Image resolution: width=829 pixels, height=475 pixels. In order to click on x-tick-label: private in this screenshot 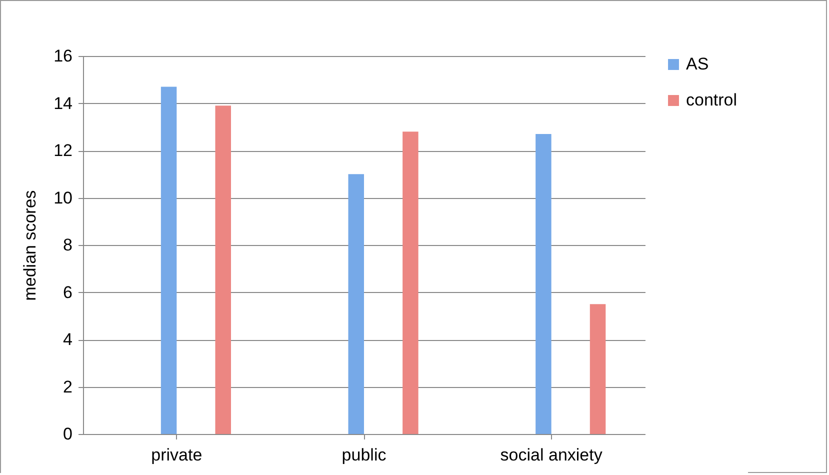, I will do `click(176, 455)`.